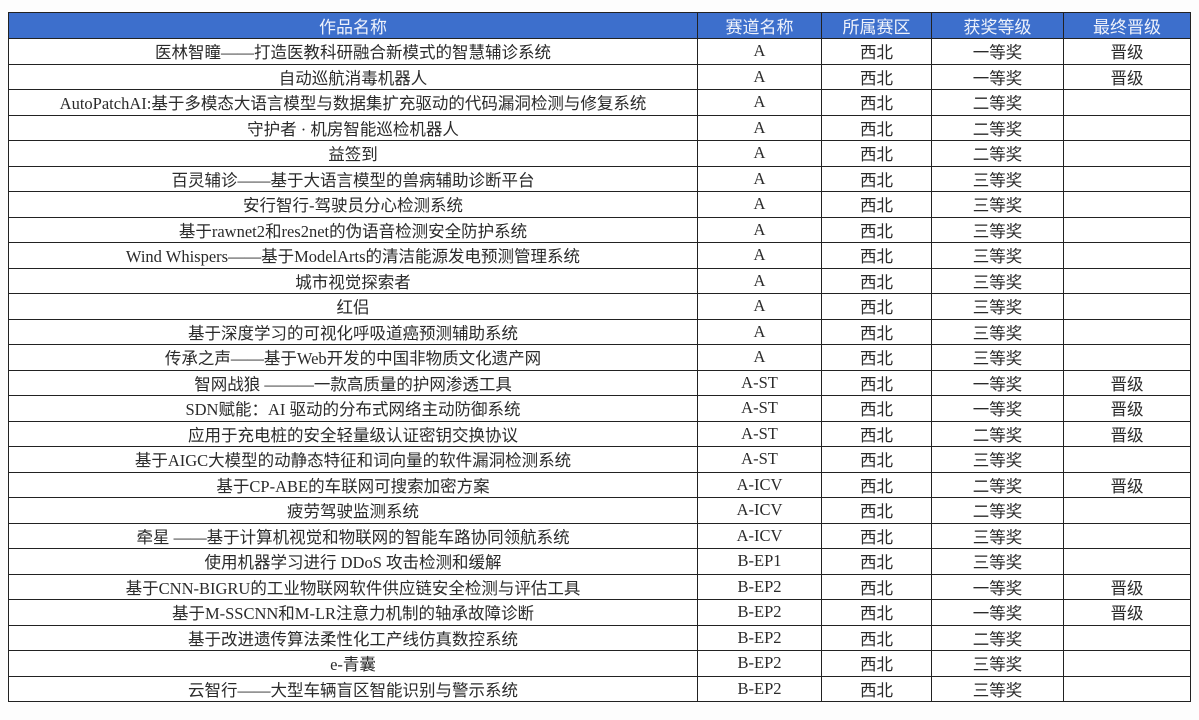 The width and height of the screenshot is (1199, 720). Describe the element at coordinates (997, 25) in the screenshot. I see `header-award-level: 获奖等级` at that location.